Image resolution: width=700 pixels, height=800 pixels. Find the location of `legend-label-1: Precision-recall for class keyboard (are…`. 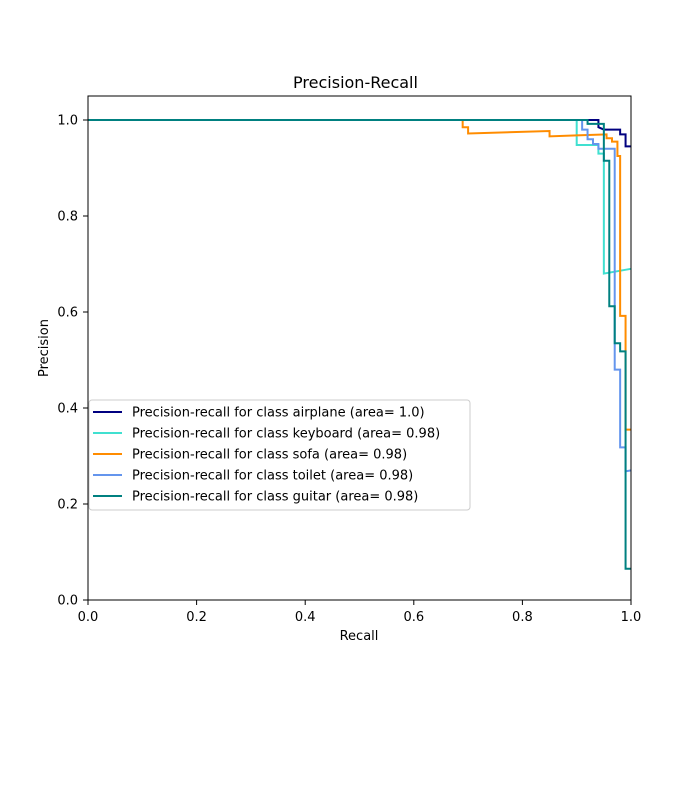

legend-label-1: Precision-recall for class keyboard (are… is located at coordinates (286, 434).